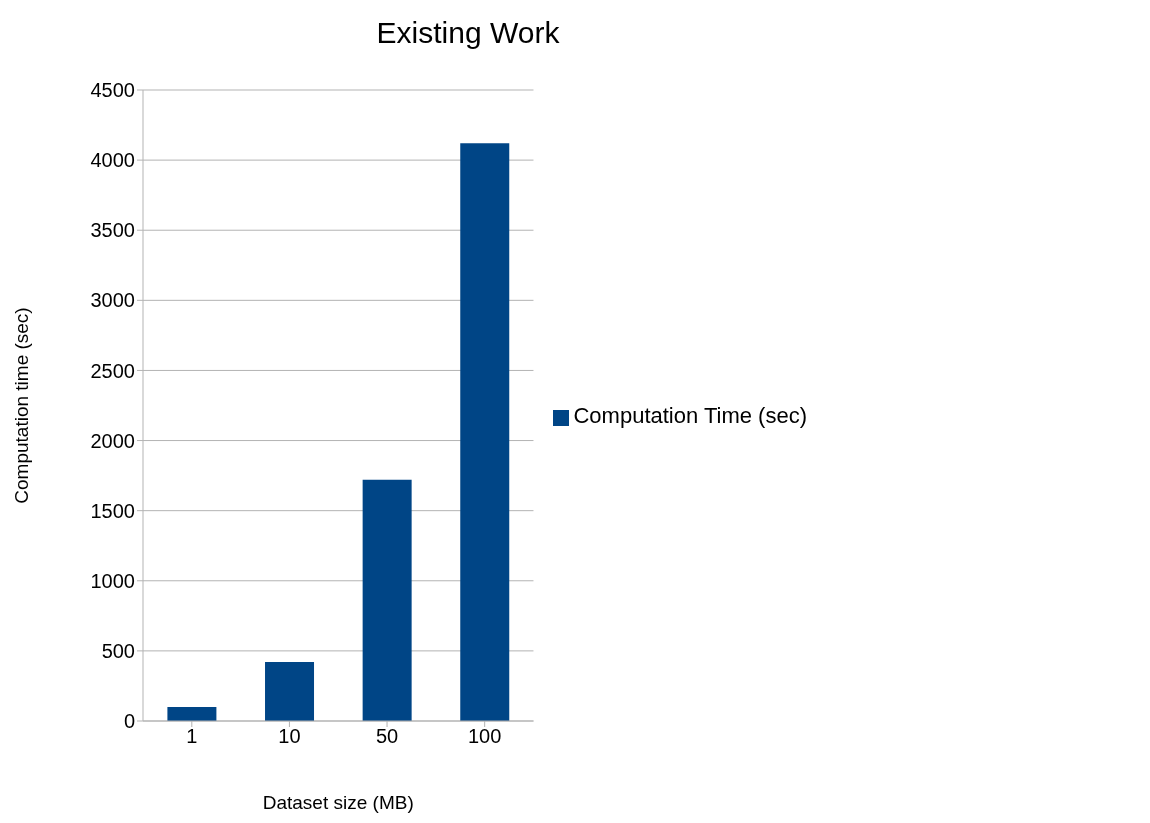 The width and height of the screenshot is (1150, 823). I want to click on y-tick-label: 4000, so click(112, 160).